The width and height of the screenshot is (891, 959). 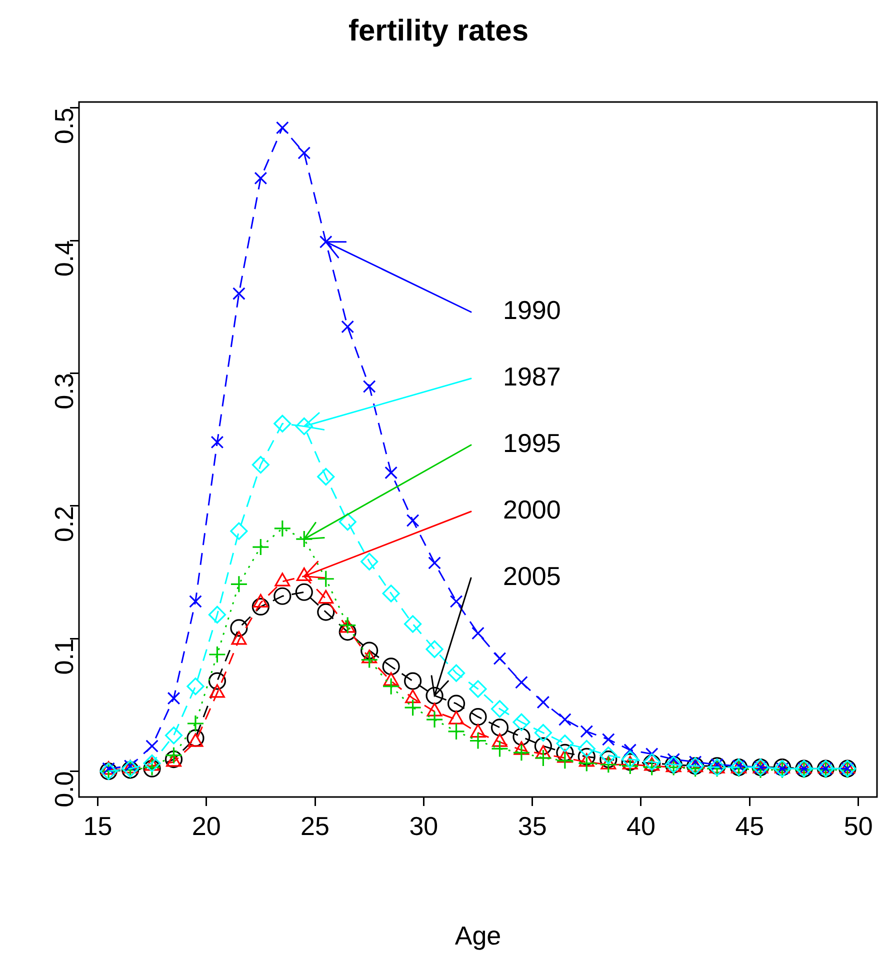 What do you see at coordinates (64, 391) in the screenshot?
I see `y-tick-label: 0.3` at bounding box center [64, 391].